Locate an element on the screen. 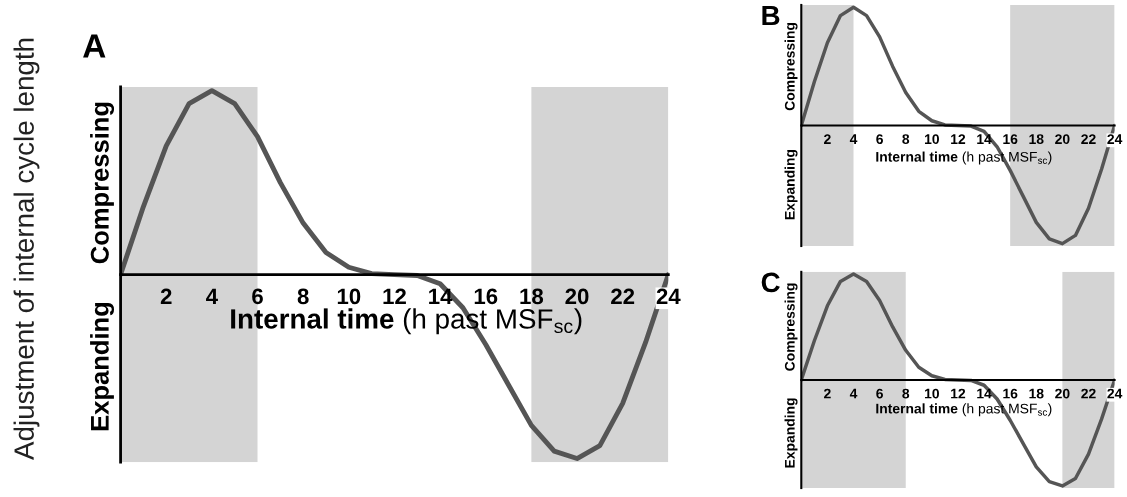 This screenshot has width=1127, height=497. chart-title: B is located at coordinates (771, 15).